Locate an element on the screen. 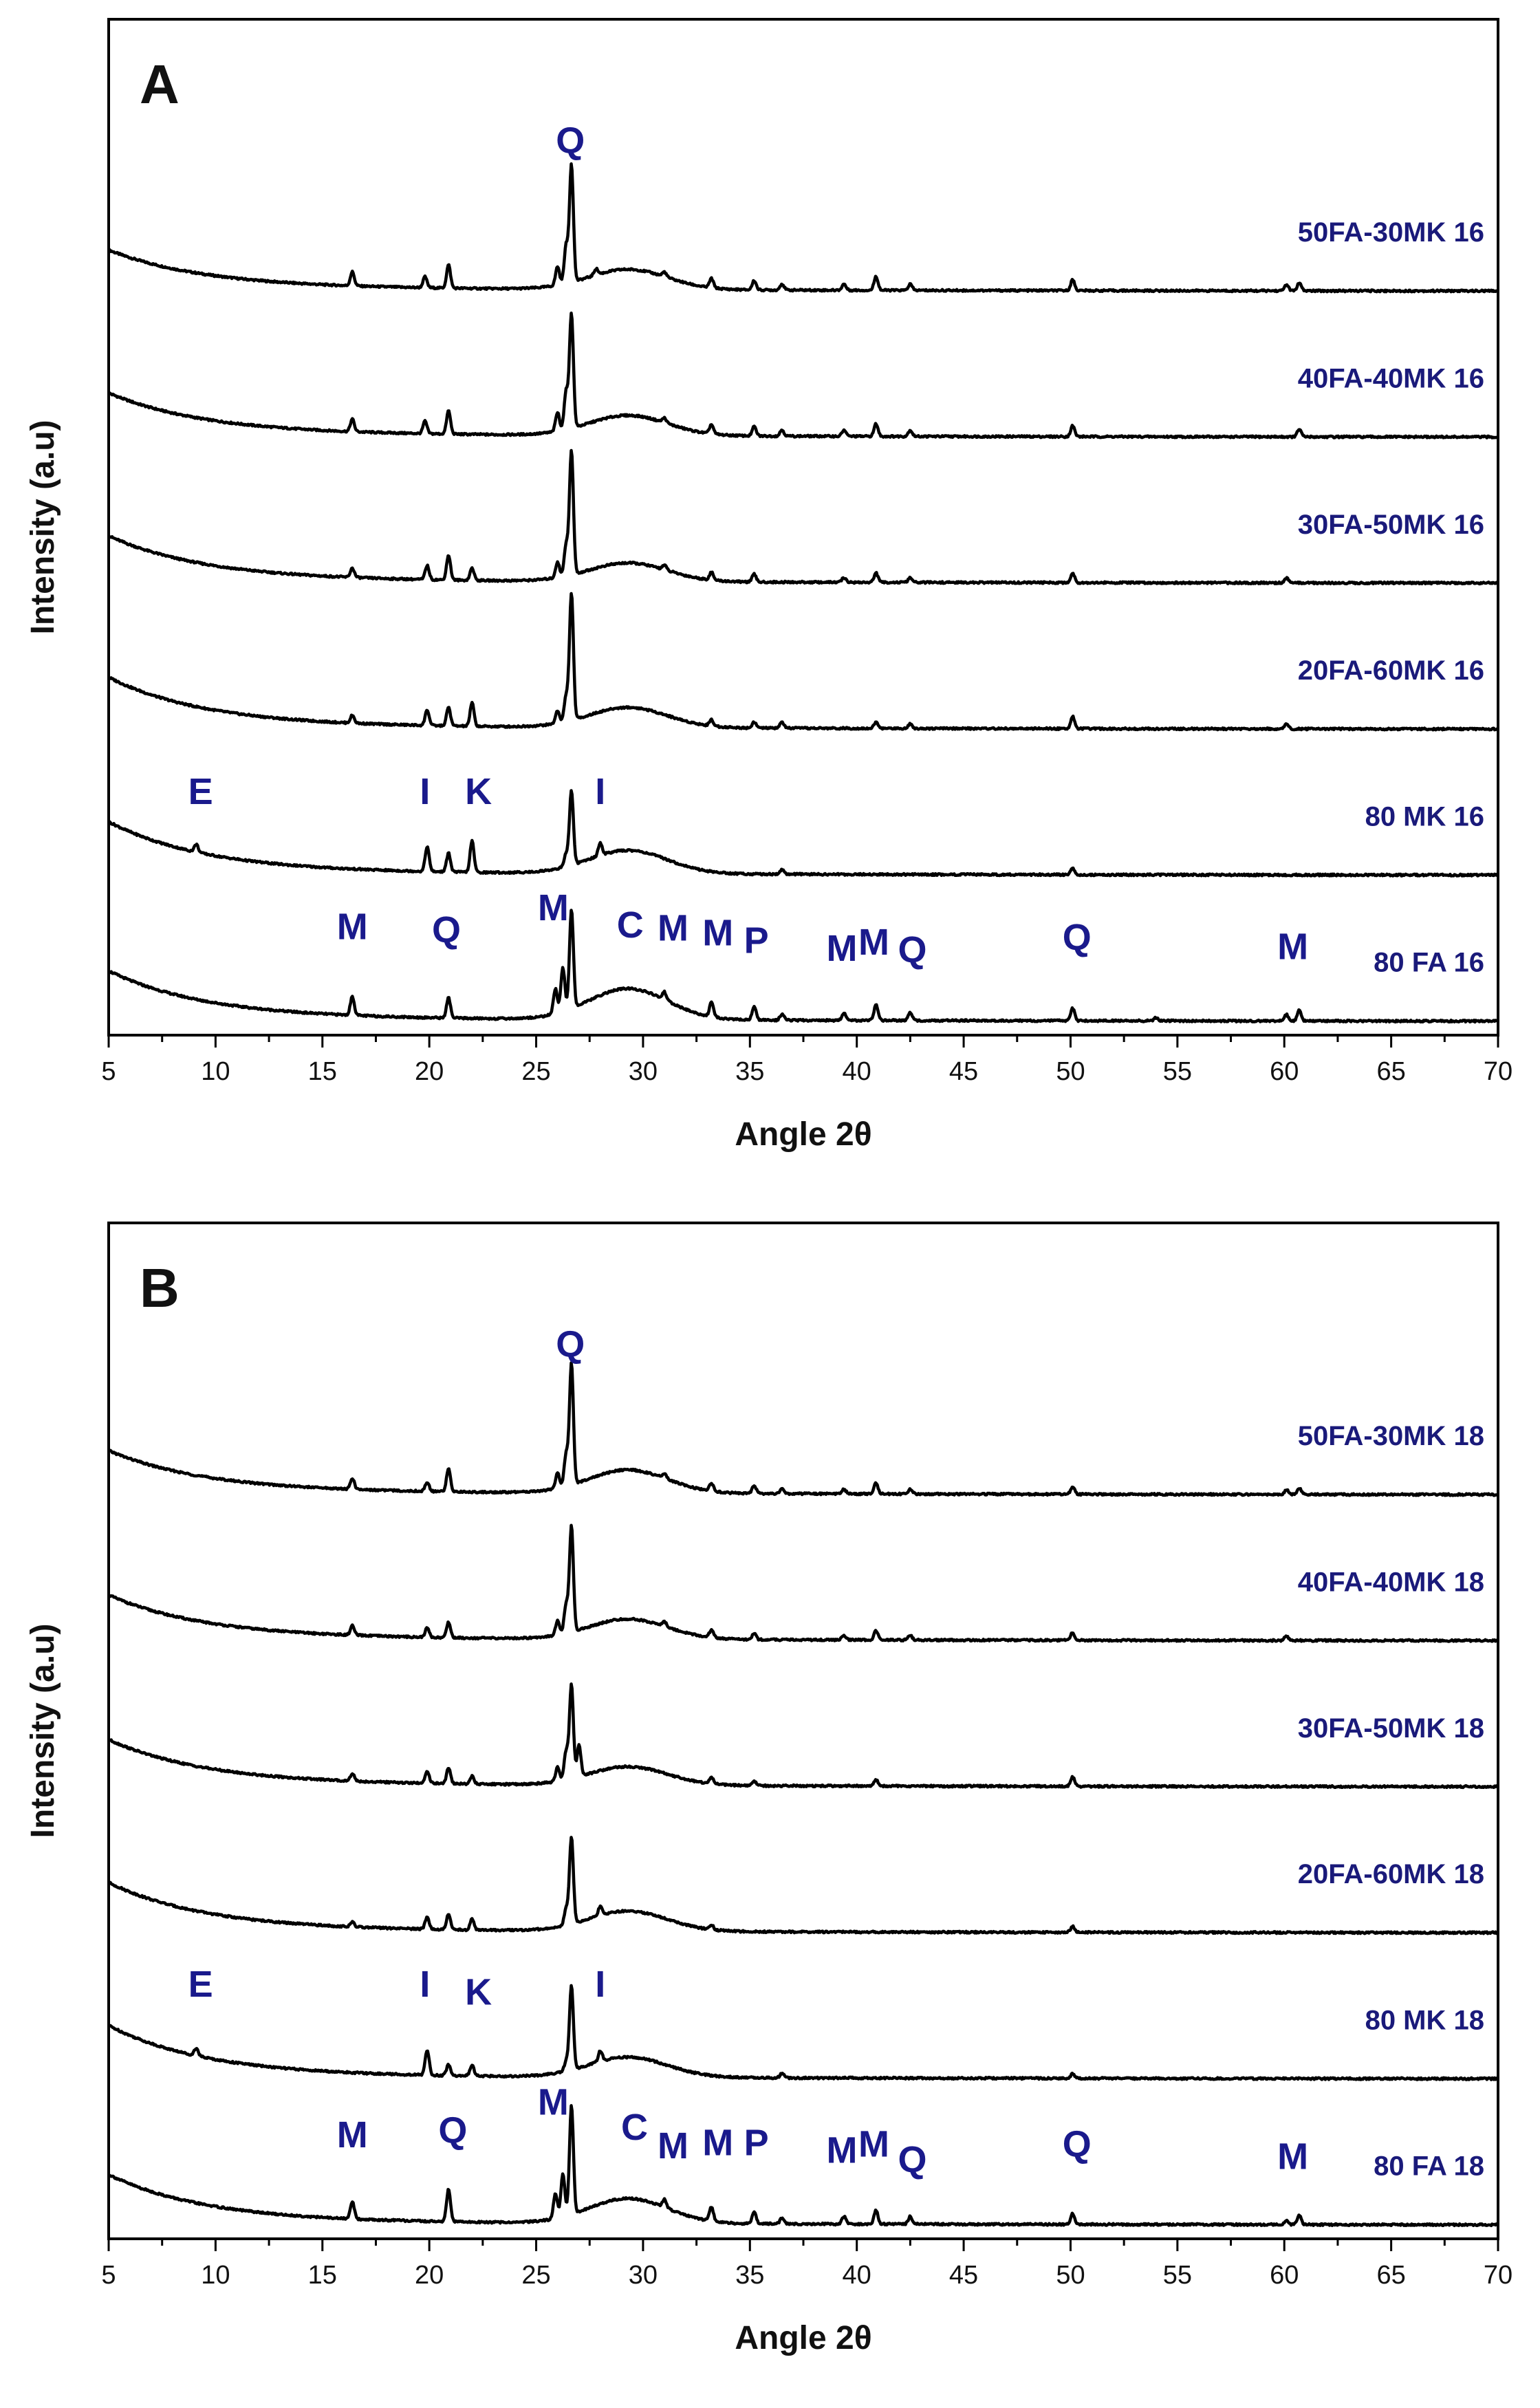  panel-letter: A is located at coordinates (160, 84).